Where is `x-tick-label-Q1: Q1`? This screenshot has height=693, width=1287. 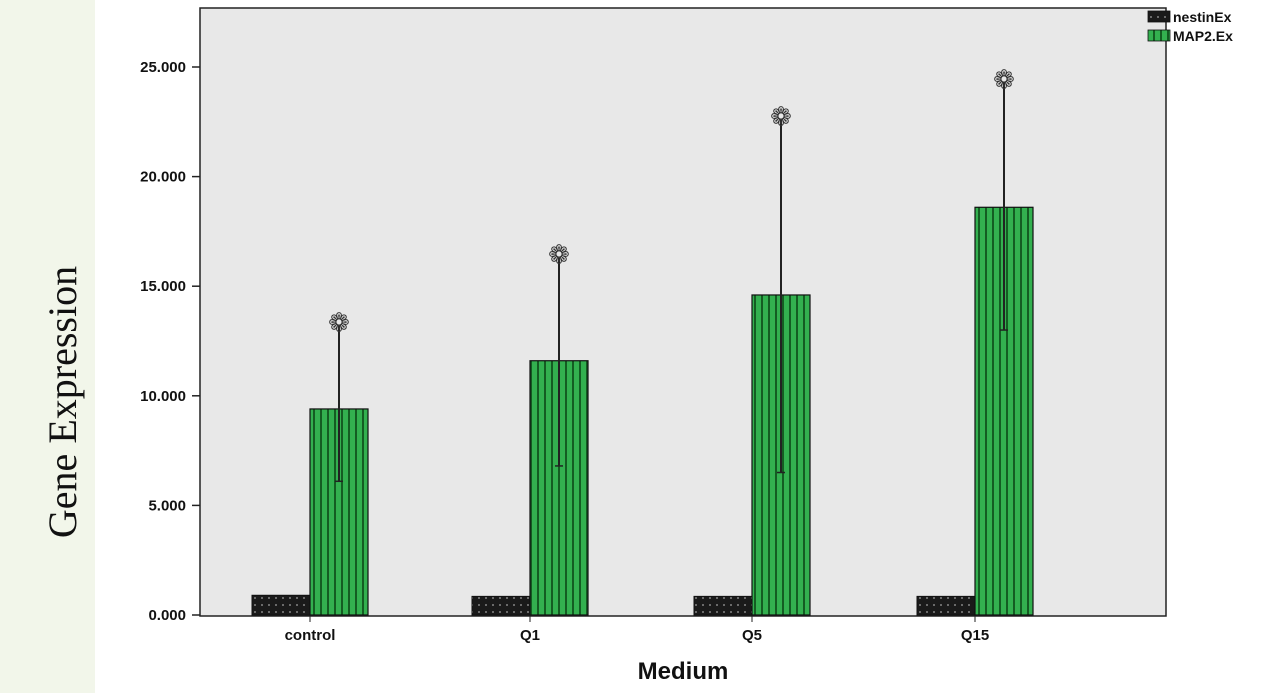 x-tick-label-Q1: Q1 is located at coordinates (530, 635).